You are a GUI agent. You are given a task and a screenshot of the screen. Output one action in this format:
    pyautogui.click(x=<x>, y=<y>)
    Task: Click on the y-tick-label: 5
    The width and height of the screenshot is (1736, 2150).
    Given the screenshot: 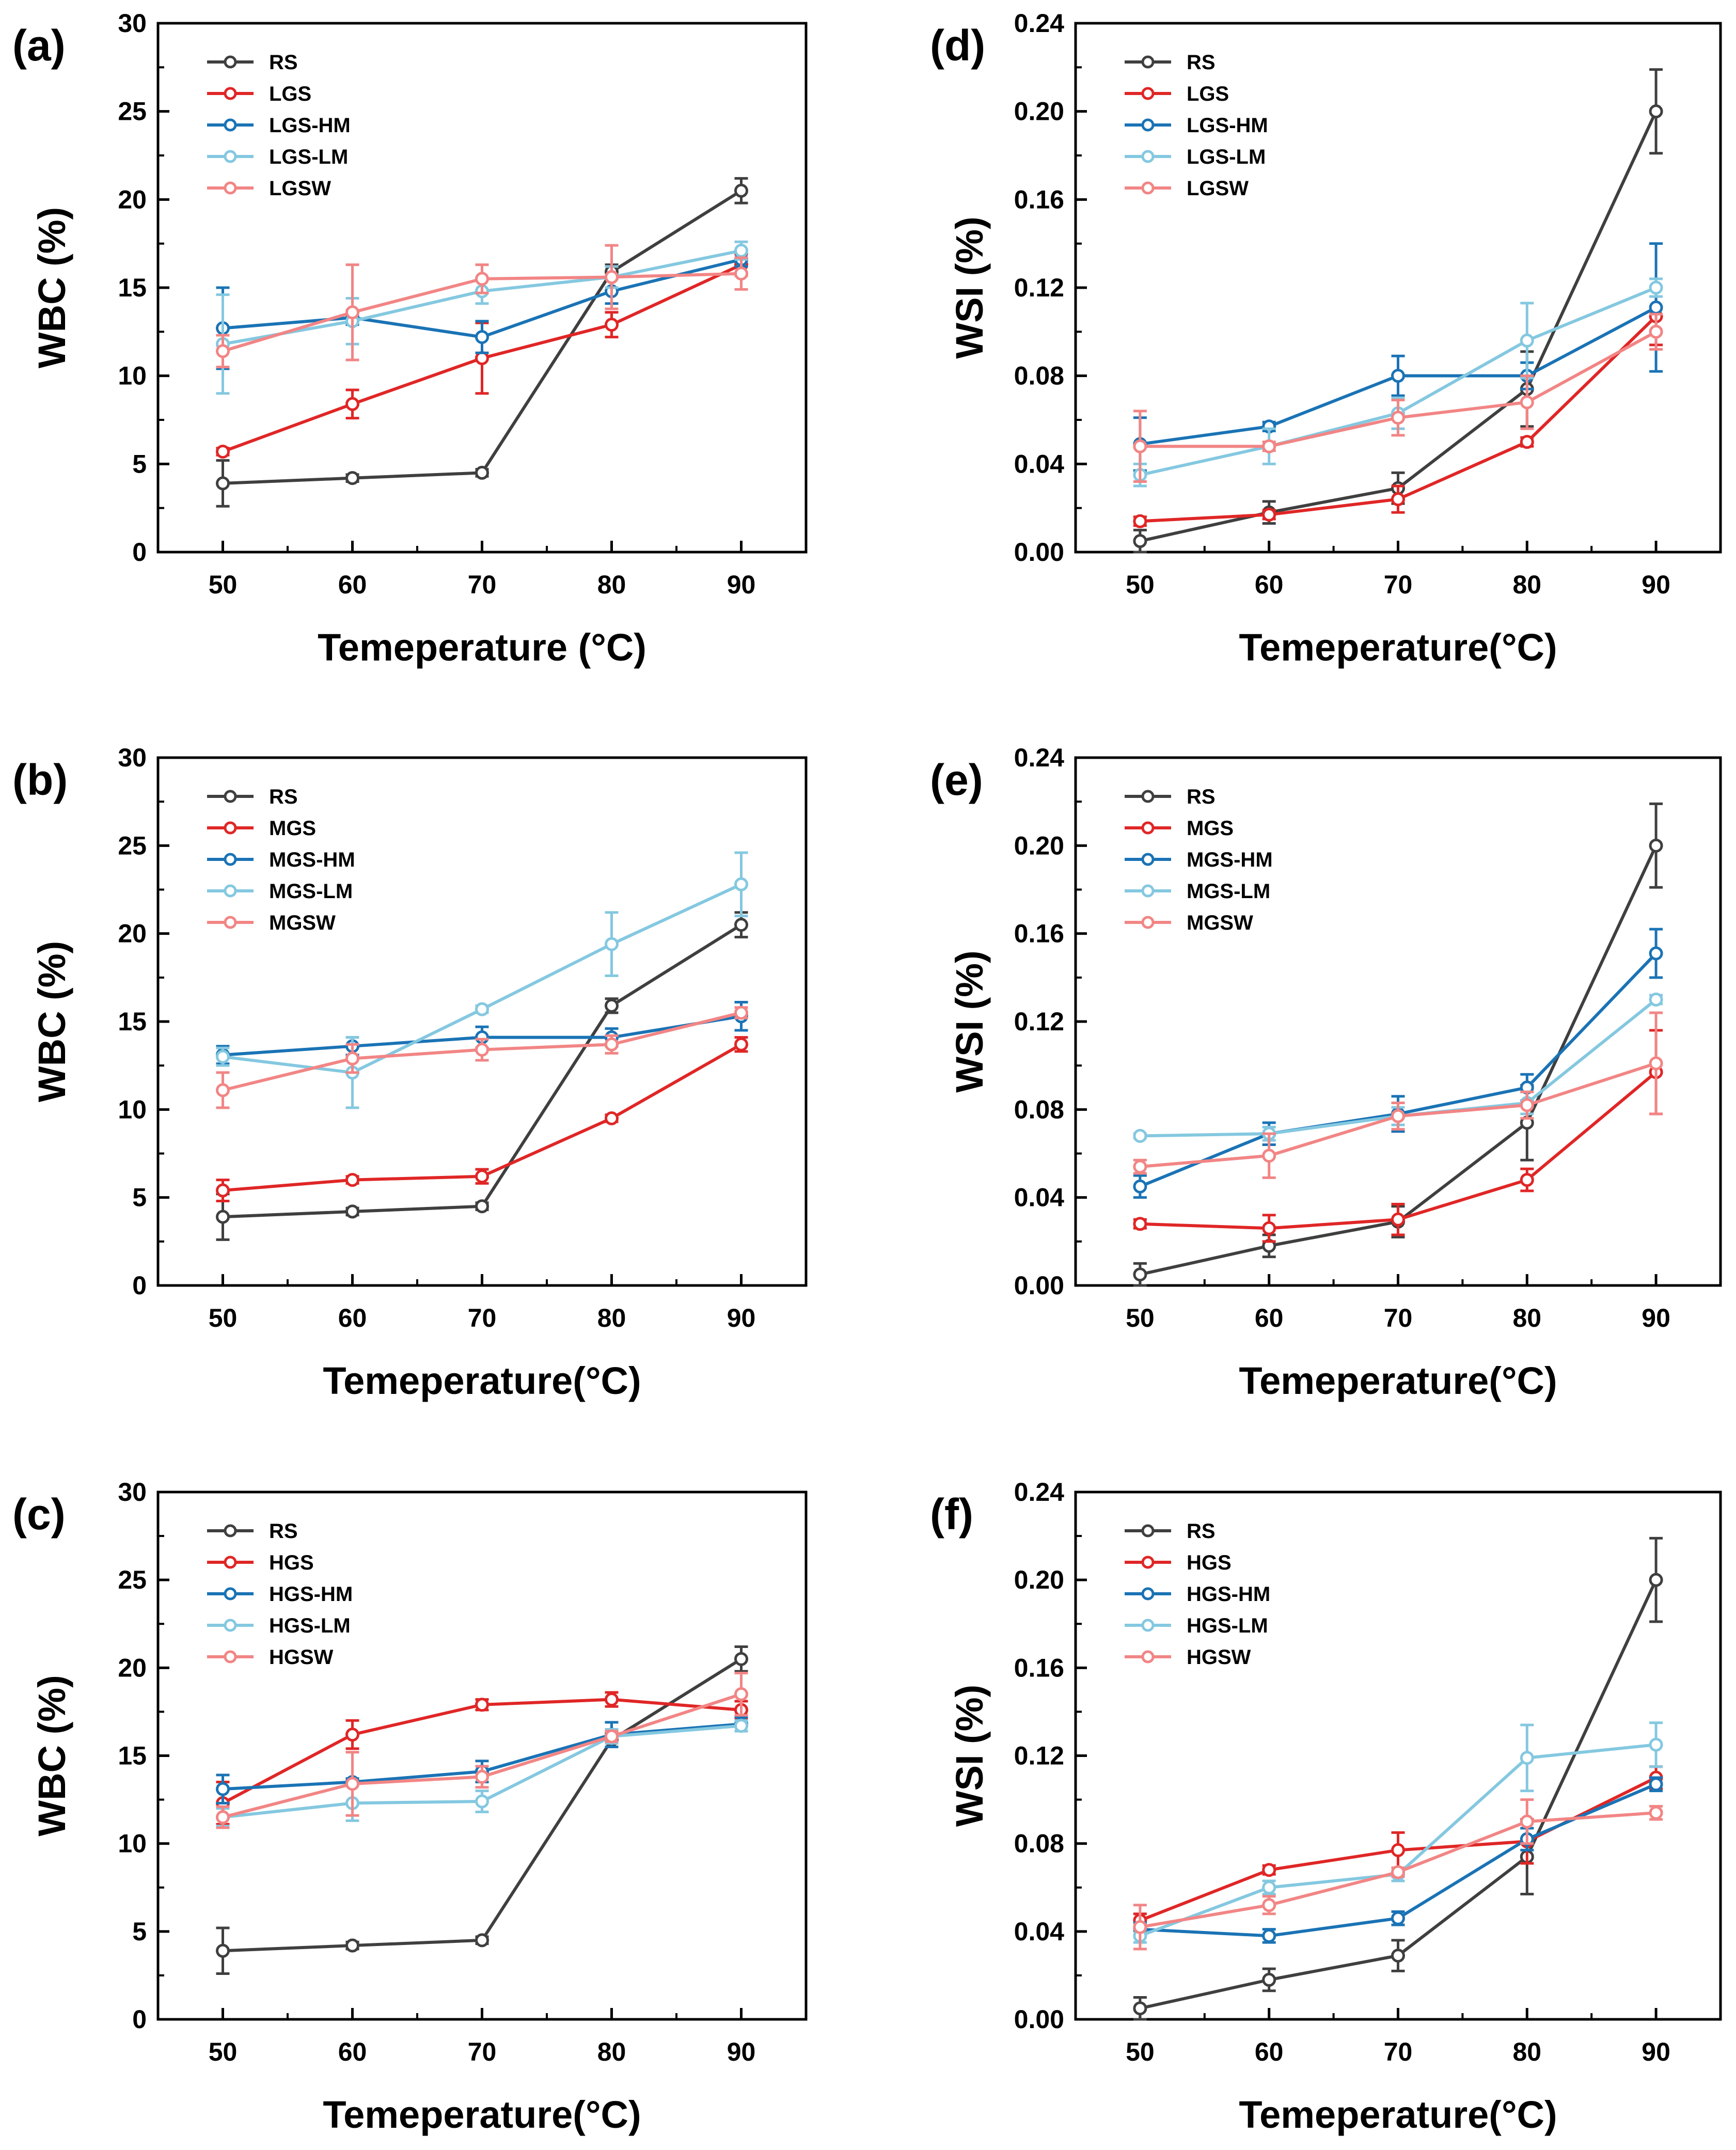 What is the action you would take?
    pyautogui.click(x=139, y=1197)
    